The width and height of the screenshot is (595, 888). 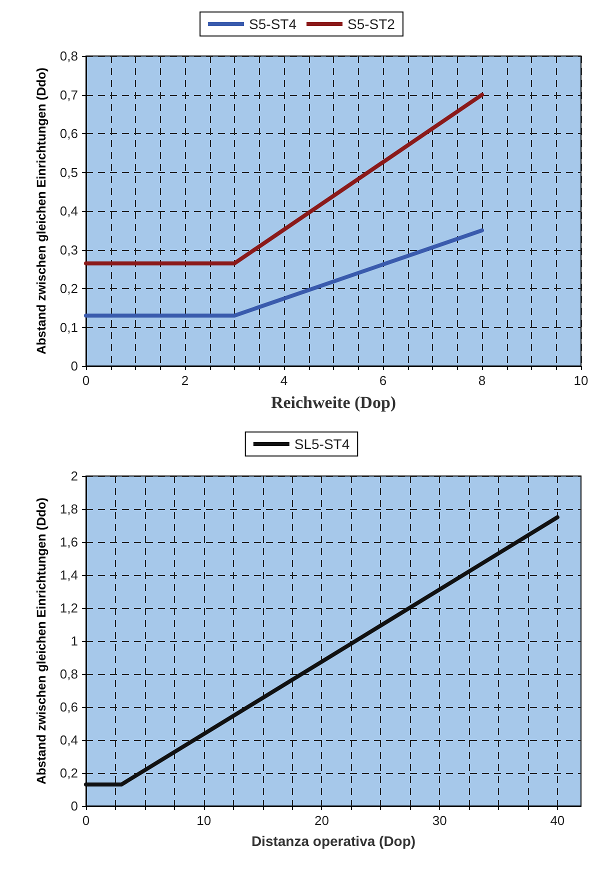 What do you see at coordinates (69, 172) in the screenshot?
I see `y-tick-label: 0,5` at bounding box center [69, 172].